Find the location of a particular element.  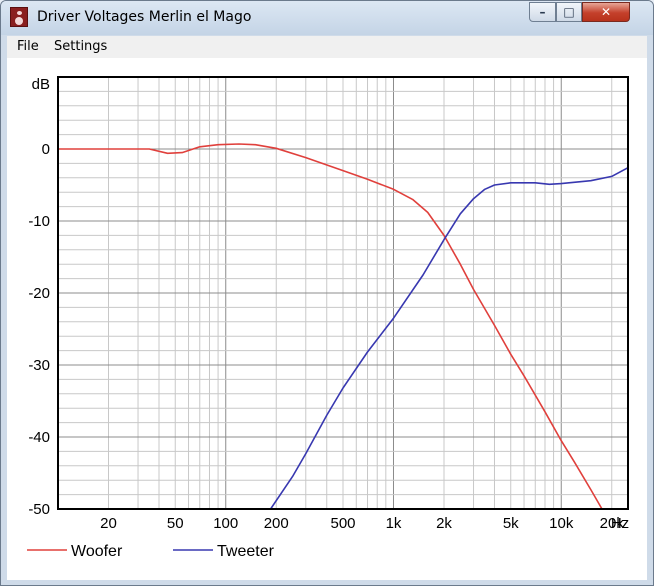

menu-settings: Settings is located at coordinates (81, 46).